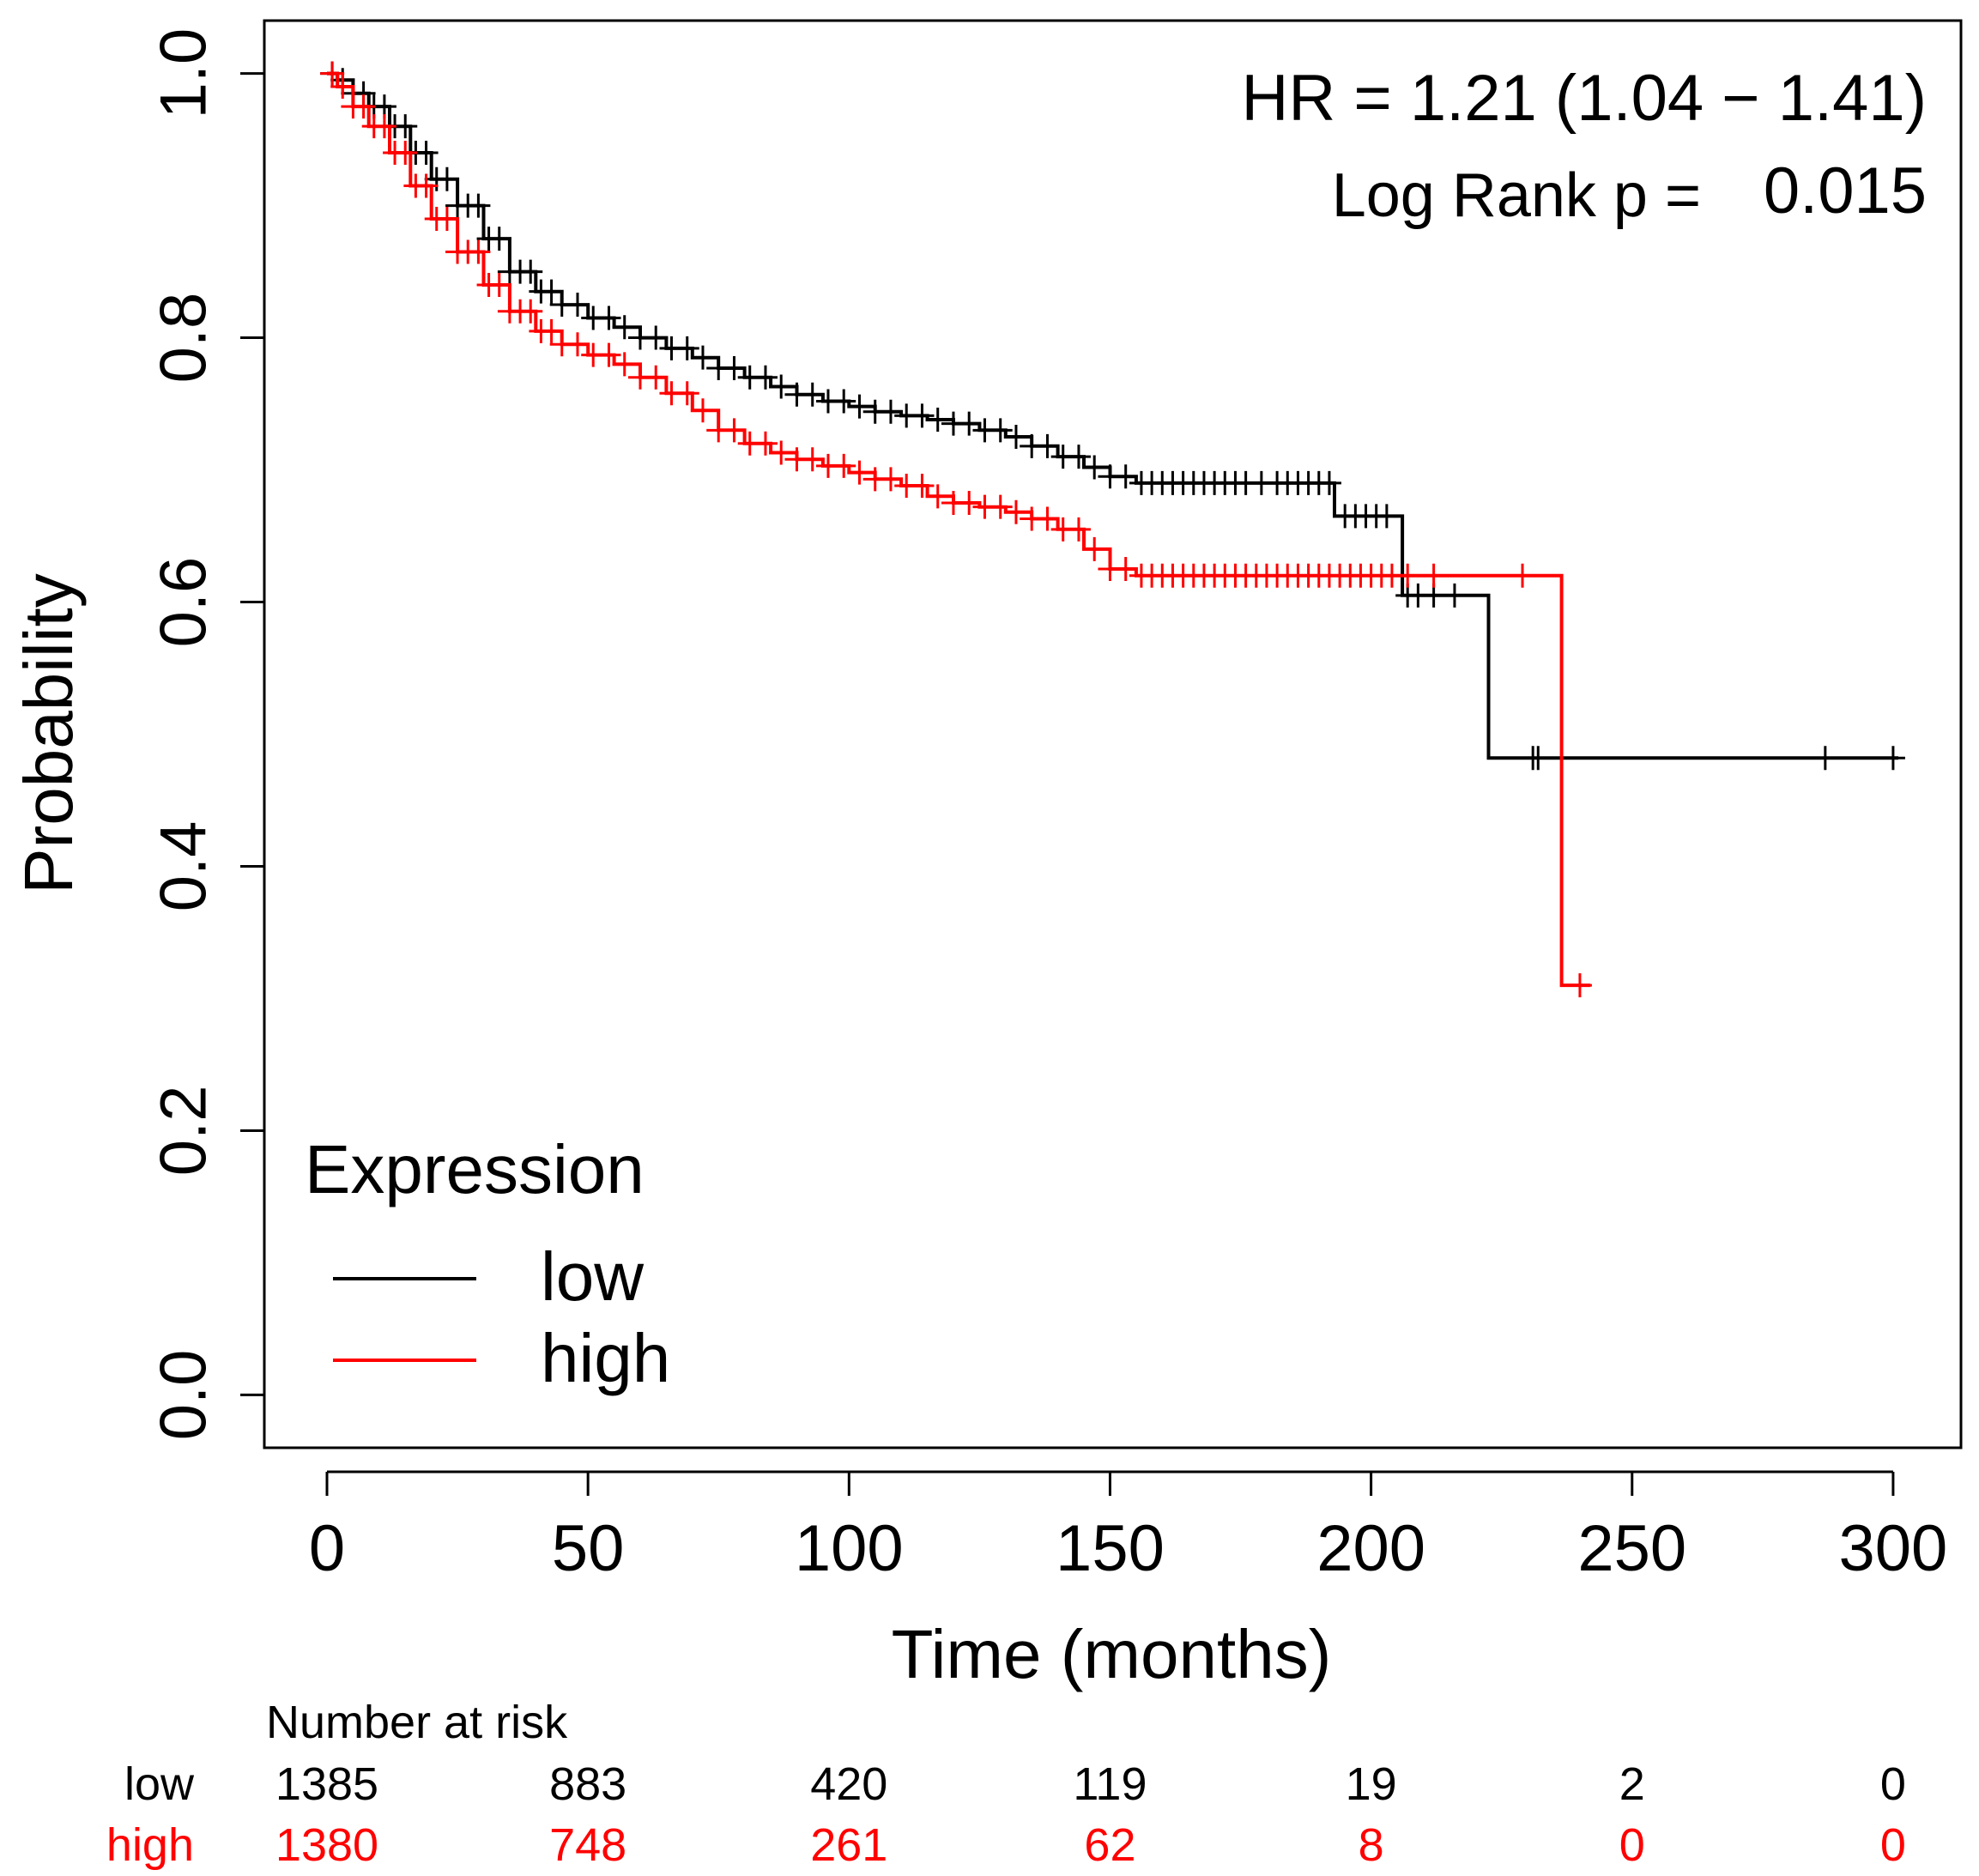 Image resolution: width=1979 pixels, height=1876 pixels. What do you see at coordinates (184, 1131) in the screenshot?
I see `y-tick-label: 0.2` at bounding box center [184, 1131].